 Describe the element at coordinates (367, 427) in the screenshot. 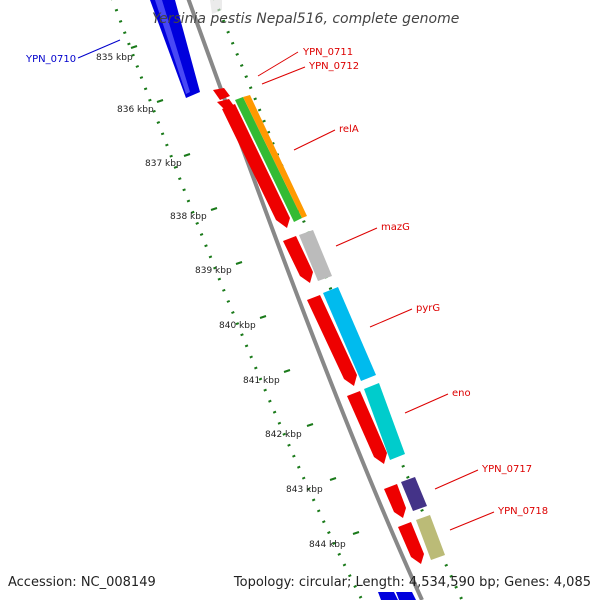

I see `gene-eno-shape` at that location.